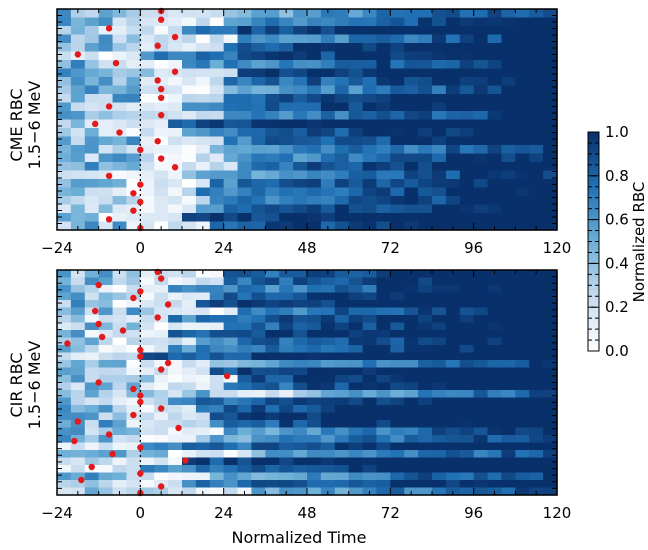 This screenshot has width=648, height=550. Describe the element at coordinates (473, 513) in the screenshot. I see `x-tick-label: 96` at that location.